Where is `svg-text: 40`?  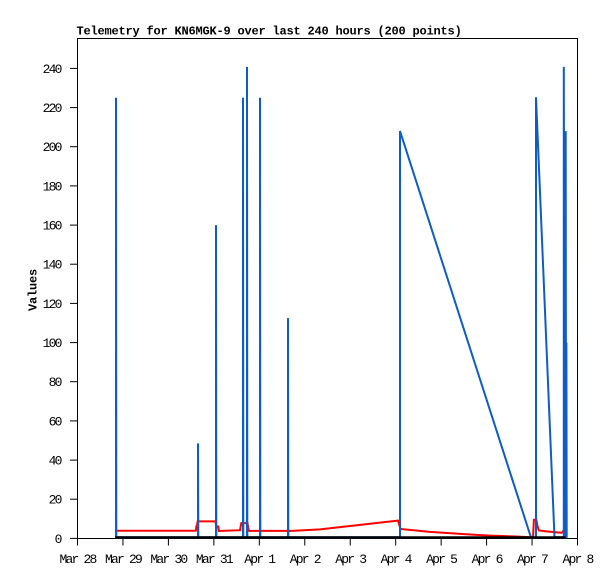
svg-text: 40 is located at coordinates (55, 461).